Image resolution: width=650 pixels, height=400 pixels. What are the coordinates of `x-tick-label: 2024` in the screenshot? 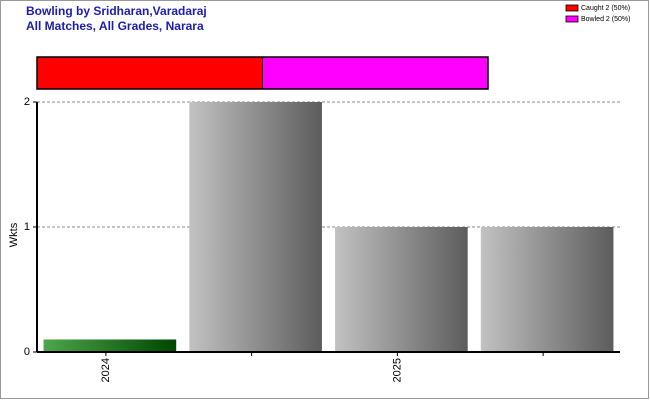 It's located at (106, 370).